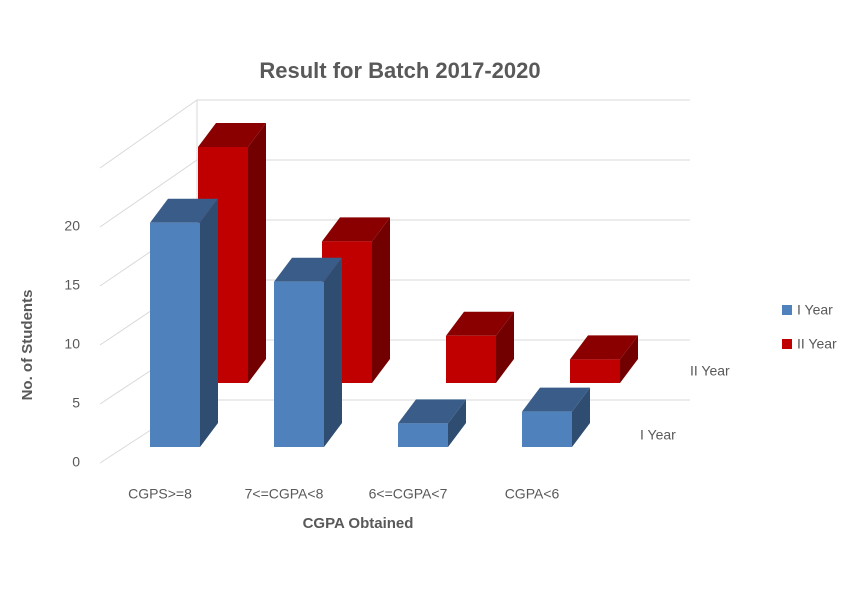 This screenshot has height=602, width=860. I want to click on depth-label: I Year, so click(658, 435).